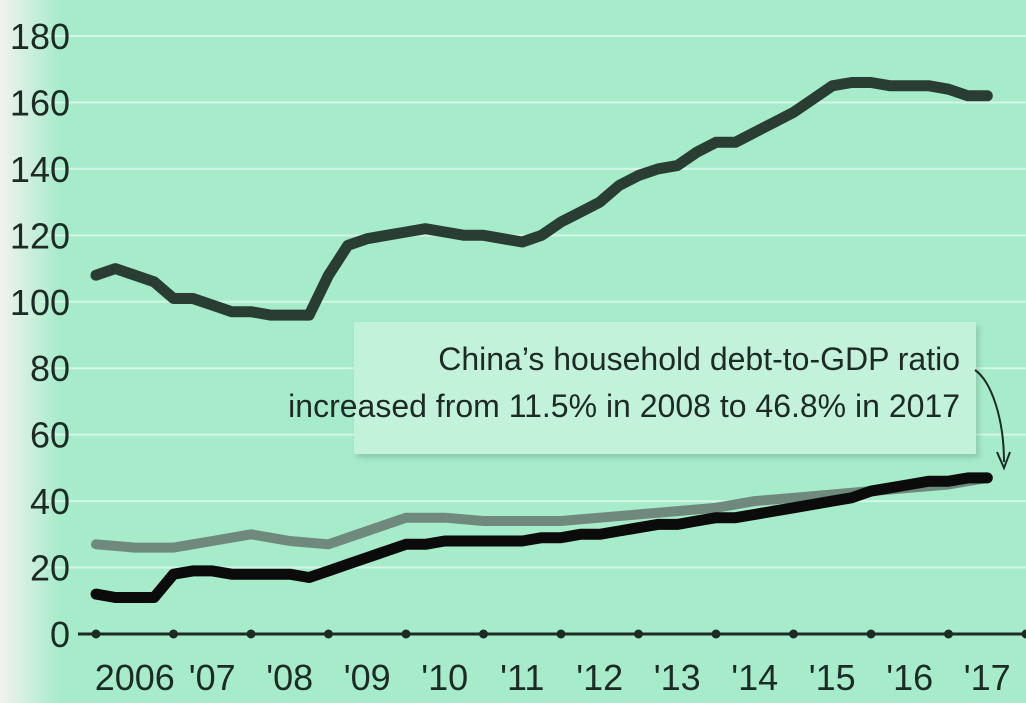 This screenshot has height=703, width=1026. What do you see at coordinates (522, 677) in the screenshot?
I see `x-tick-label: '11` at bounding box center [522, 677].